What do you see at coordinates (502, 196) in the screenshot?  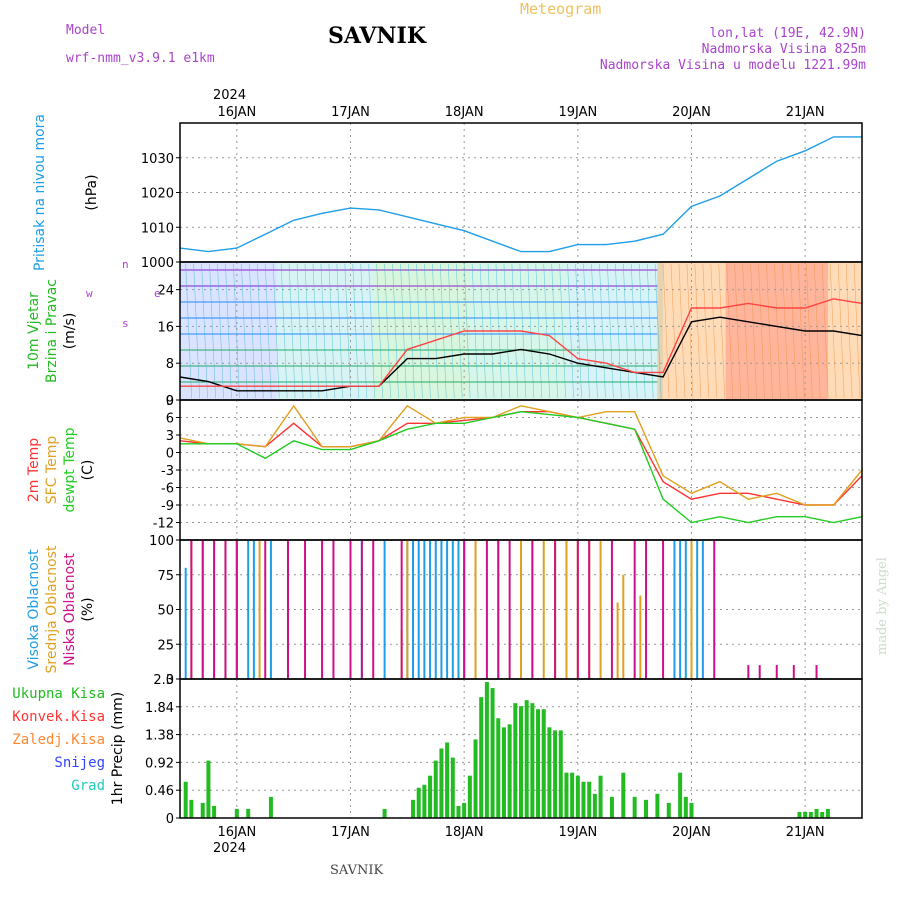 I see `panel-pressure: 1000 1010 1020 1030` at bounding box center [502, 196].